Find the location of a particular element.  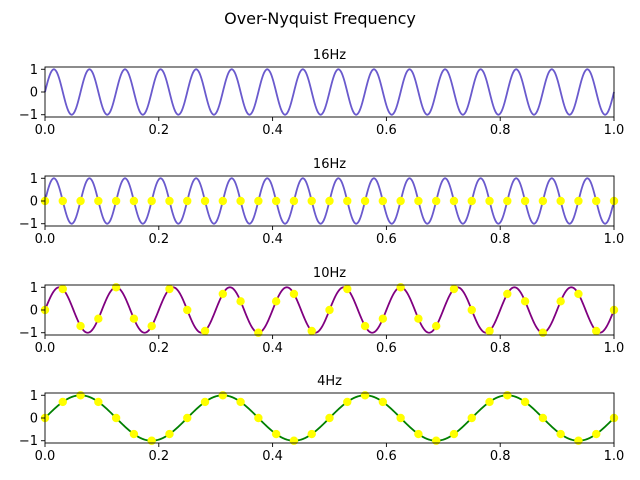

series-line is located at coordinates (329, 92).